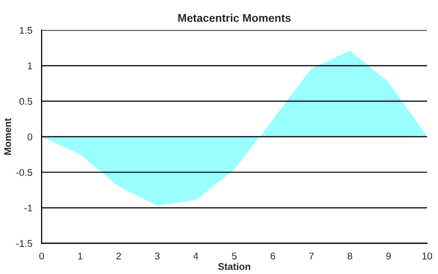 This screenshot has height=274, width=438. What do you see at coordinates (8, 136) in the screenshot?
I see `y-axis-title: Moment` at bounding box center [8, 136].